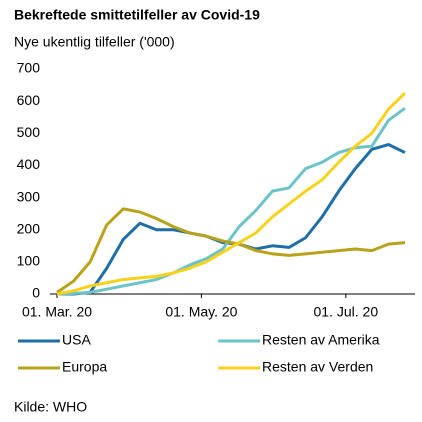 This screenshot has height=422, width=422. What do you see at coordinates (36, 293) in the screenshot?
I see `y-tick-label: 0` at bounding box center [36, 293].